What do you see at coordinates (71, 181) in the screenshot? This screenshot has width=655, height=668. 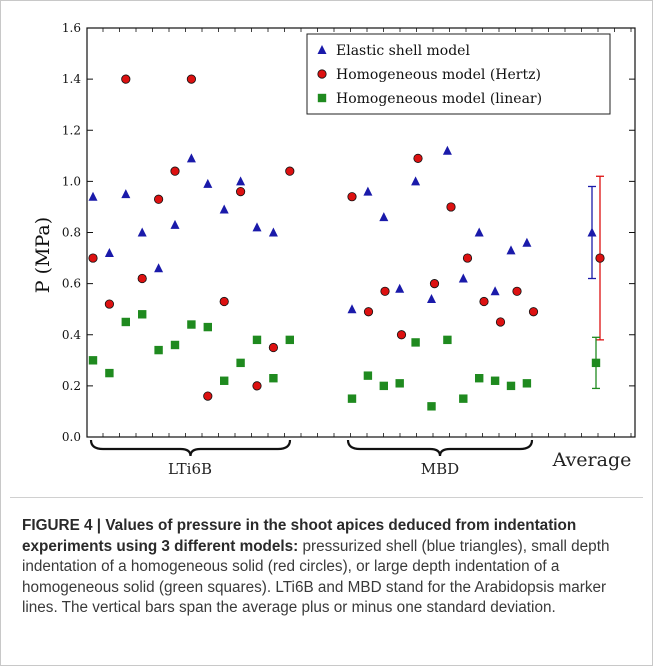 I see `y-tick-label: 1.0` at bounding box center [71, 181].